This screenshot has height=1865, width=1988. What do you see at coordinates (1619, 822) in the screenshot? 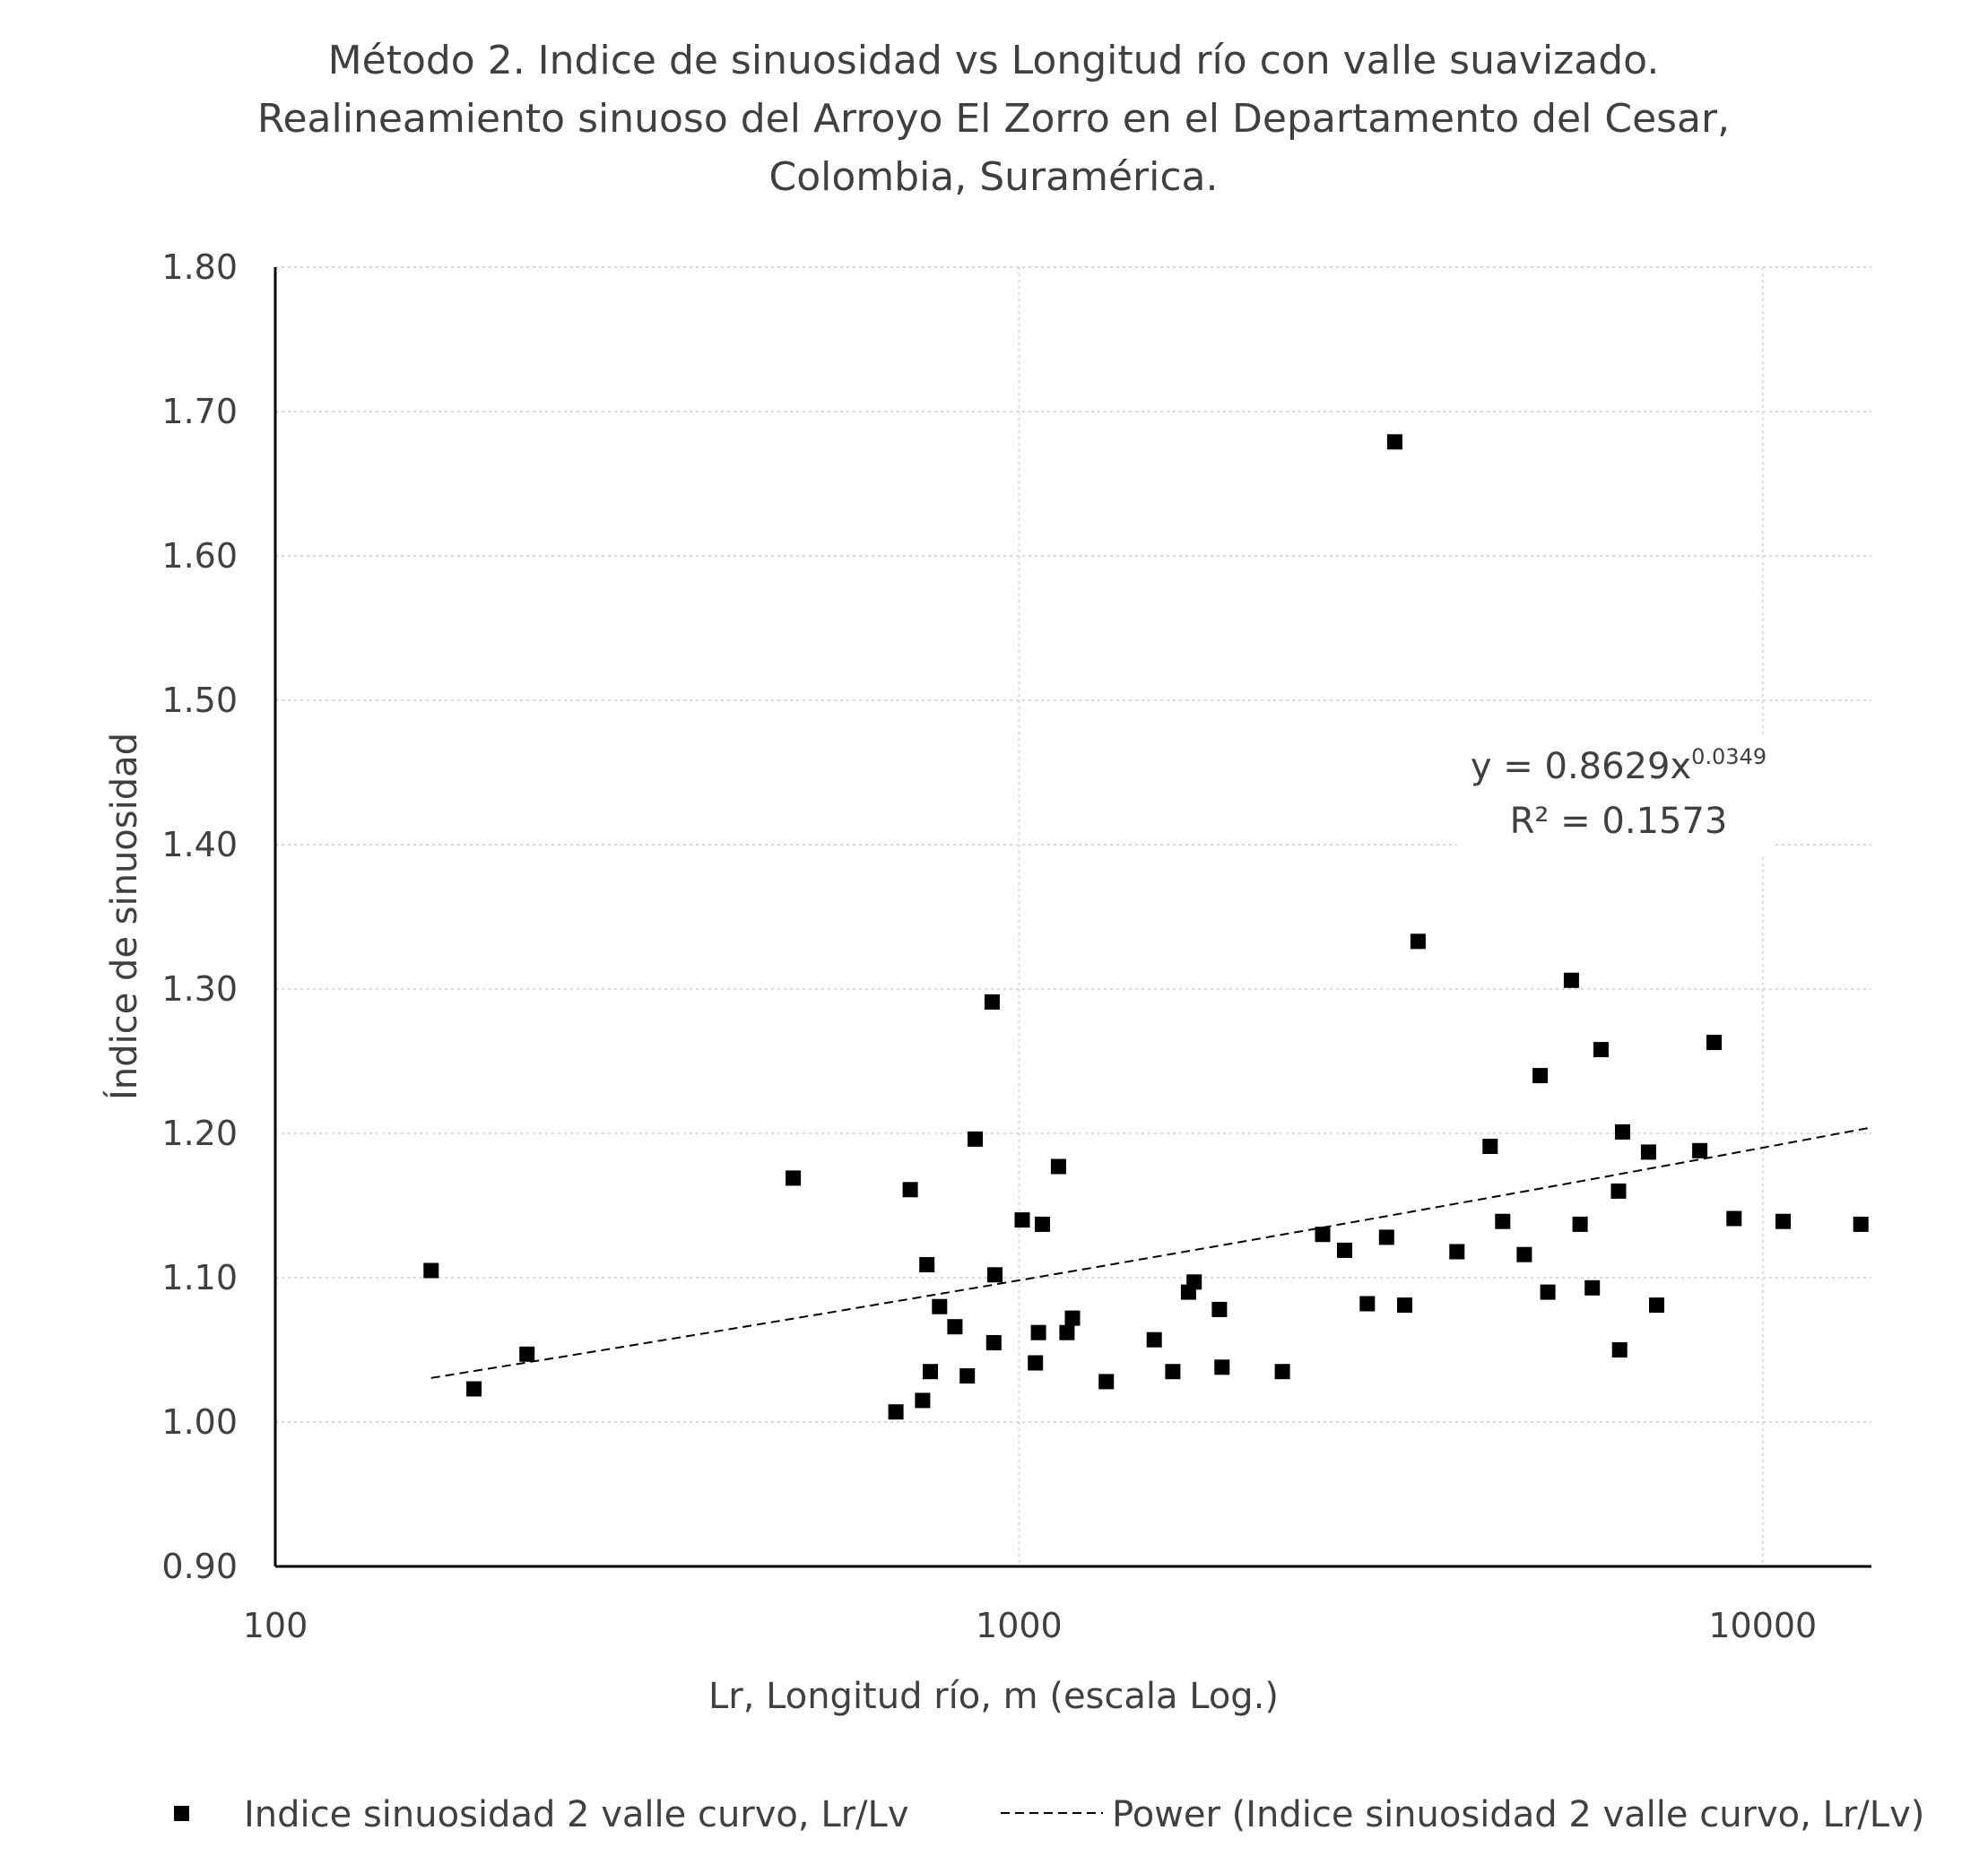
I see `trendline-r-squared: R² = 0.1573` at bounding box center [1619, 822].